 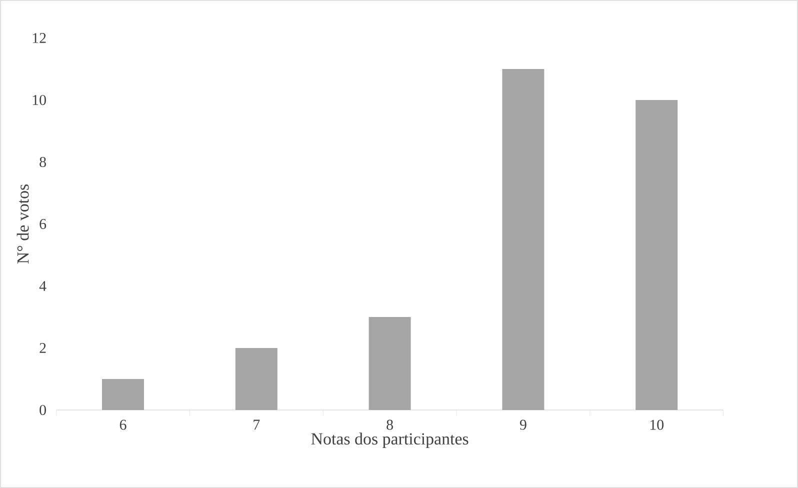 What do you see at coordinates (43, 348) in the screenshot?
I see `y-tick-label: 2` at bounding box center [43, 348].